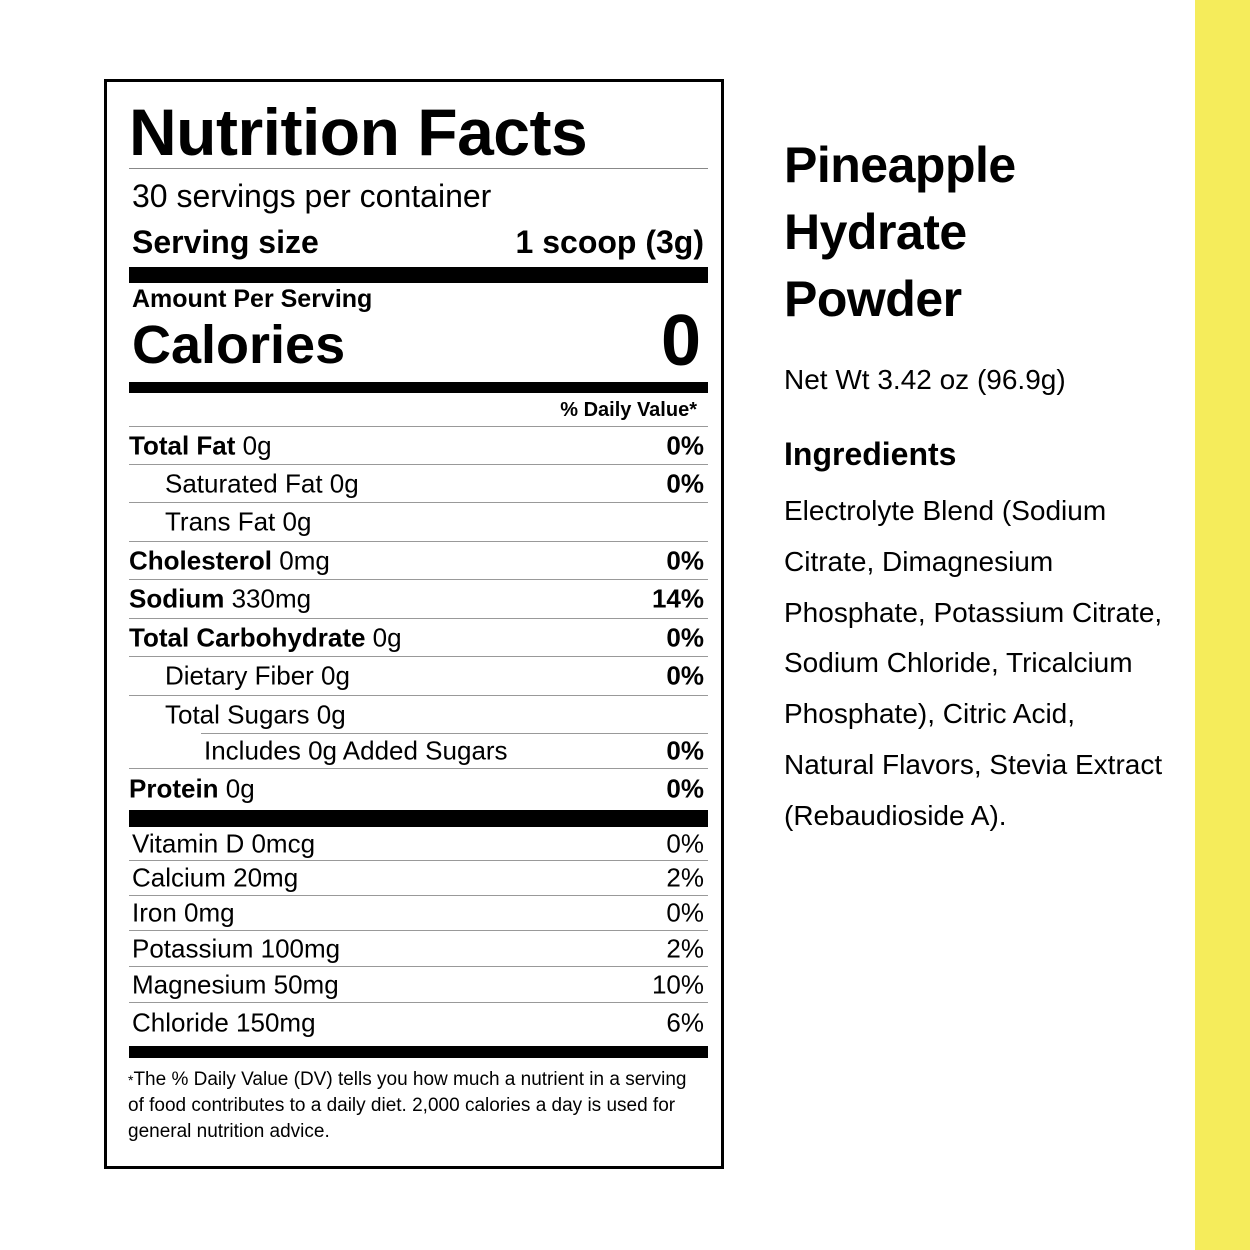 This screenshot has height=1250, width=1250. I want to click on nutrient-row: Cholesterol 0mg 0%, so click(418, 560).